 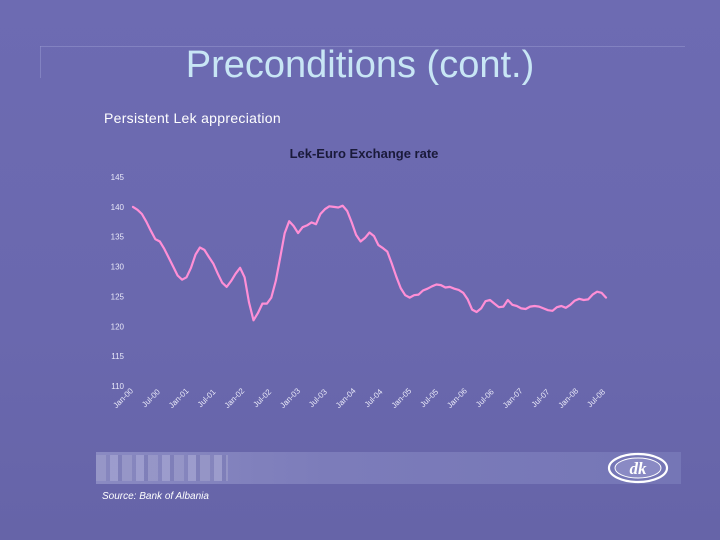 I want to click on y-tick-label: 120, so click(x=118, y=326).